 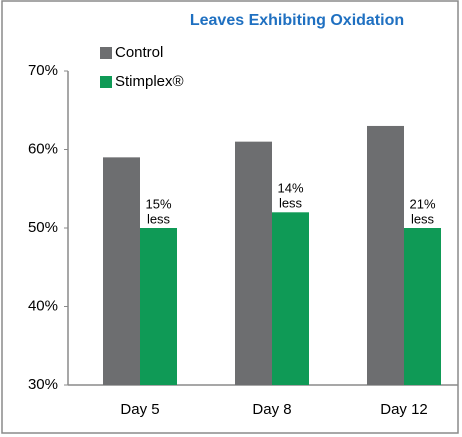 I want to click on x-tick-label: Day 5, so click(x=139, y=409).